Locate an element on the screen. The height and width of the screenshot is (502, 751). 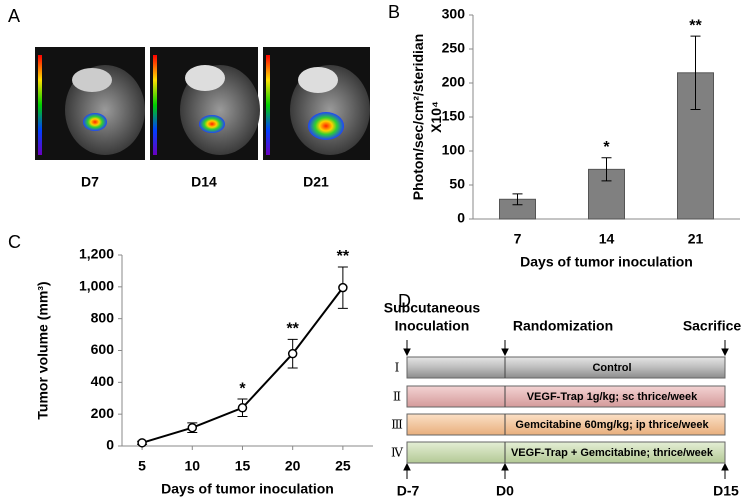
x-tick-label: 25 is located at coordinates (343, 466).